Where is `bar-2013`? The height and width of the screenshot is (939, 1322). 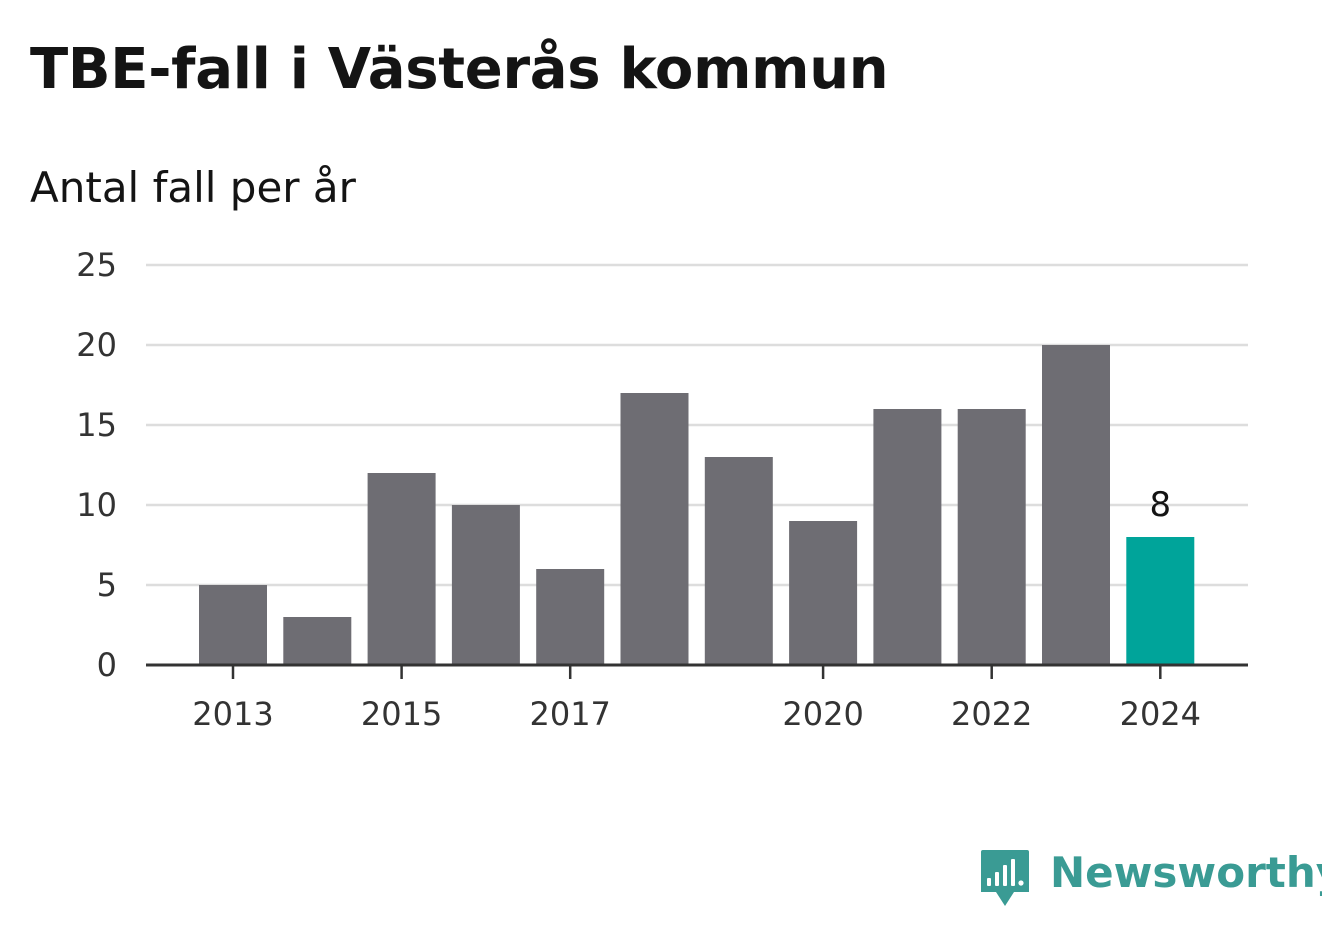 bar-2013 is located at coordinates (233, 625).